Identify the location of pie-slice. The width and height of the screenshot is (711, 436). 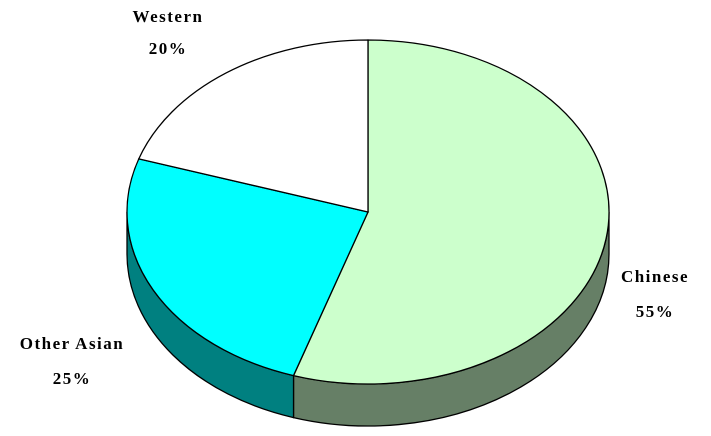
(253, 126).